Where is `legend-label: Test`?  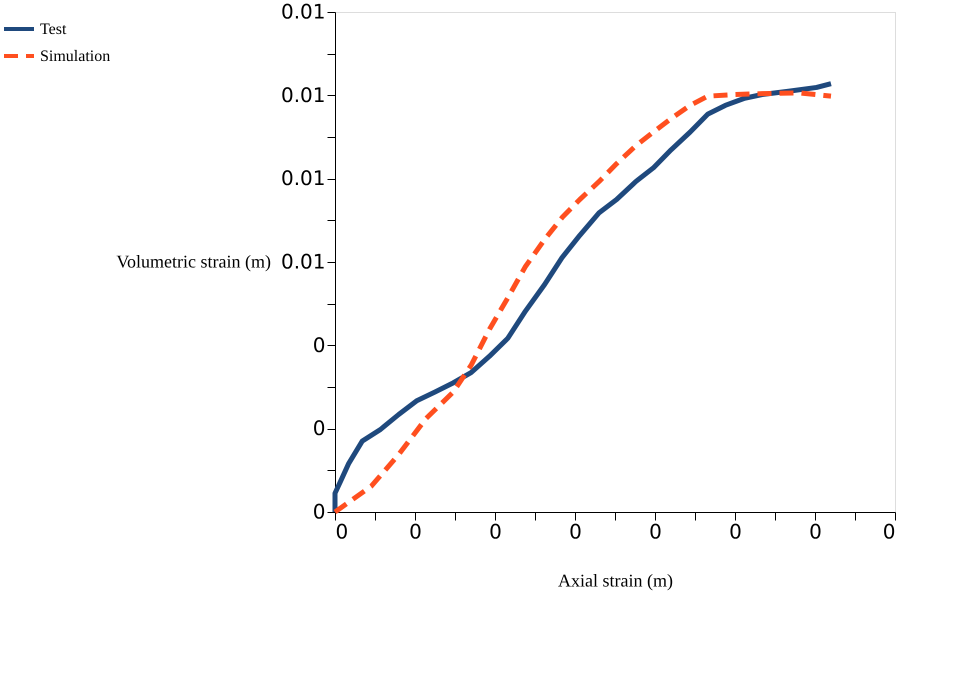 legend-label: Test is located at coordinates (53, 29).